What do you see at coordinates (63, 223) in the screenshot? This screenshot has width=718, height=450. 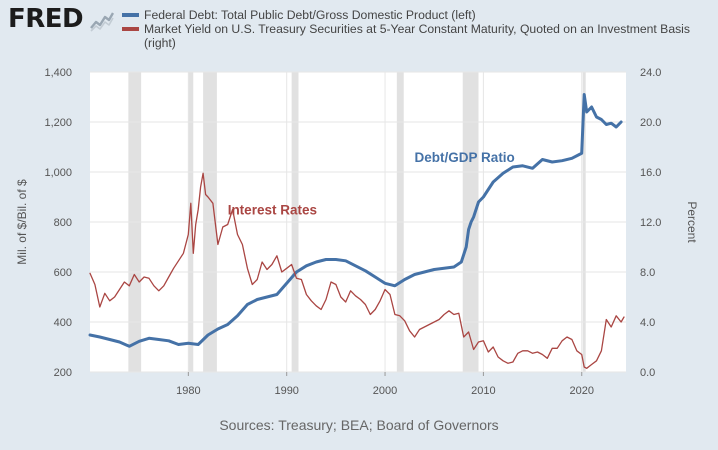 I see `y-tick-label-left: 800` at bounding box center [63, 223].